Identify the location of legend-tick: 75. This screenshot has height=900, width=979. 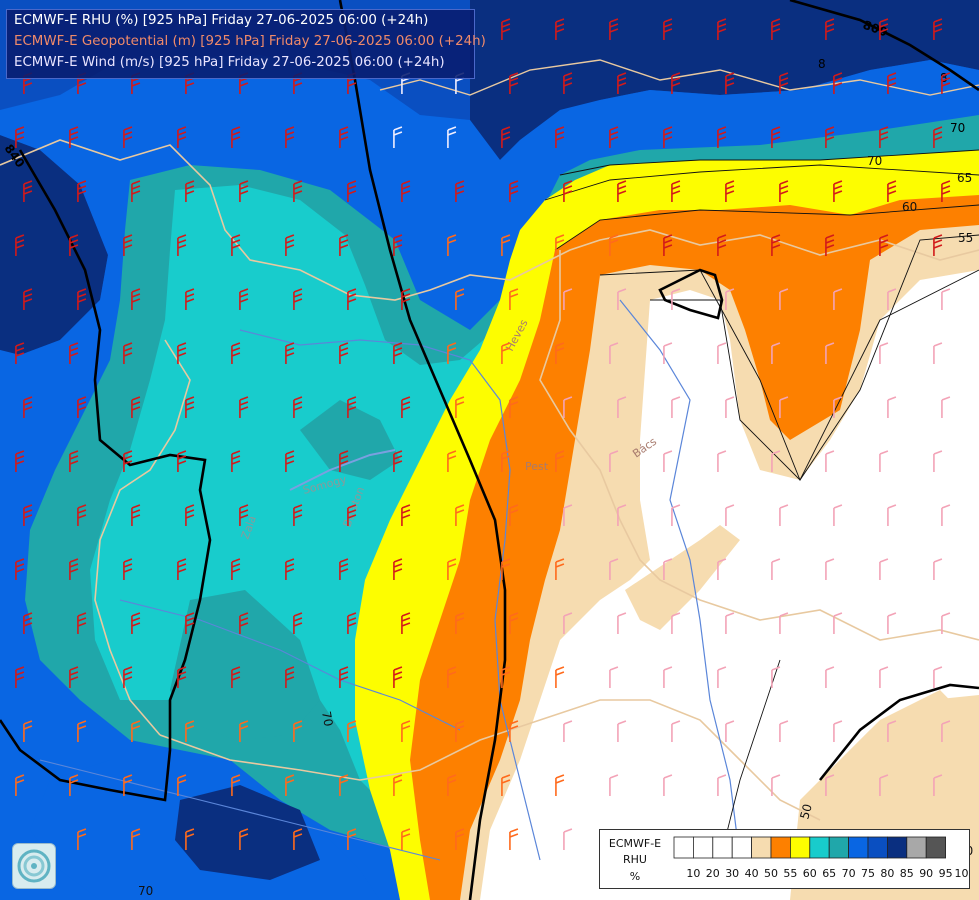
(868, 873).